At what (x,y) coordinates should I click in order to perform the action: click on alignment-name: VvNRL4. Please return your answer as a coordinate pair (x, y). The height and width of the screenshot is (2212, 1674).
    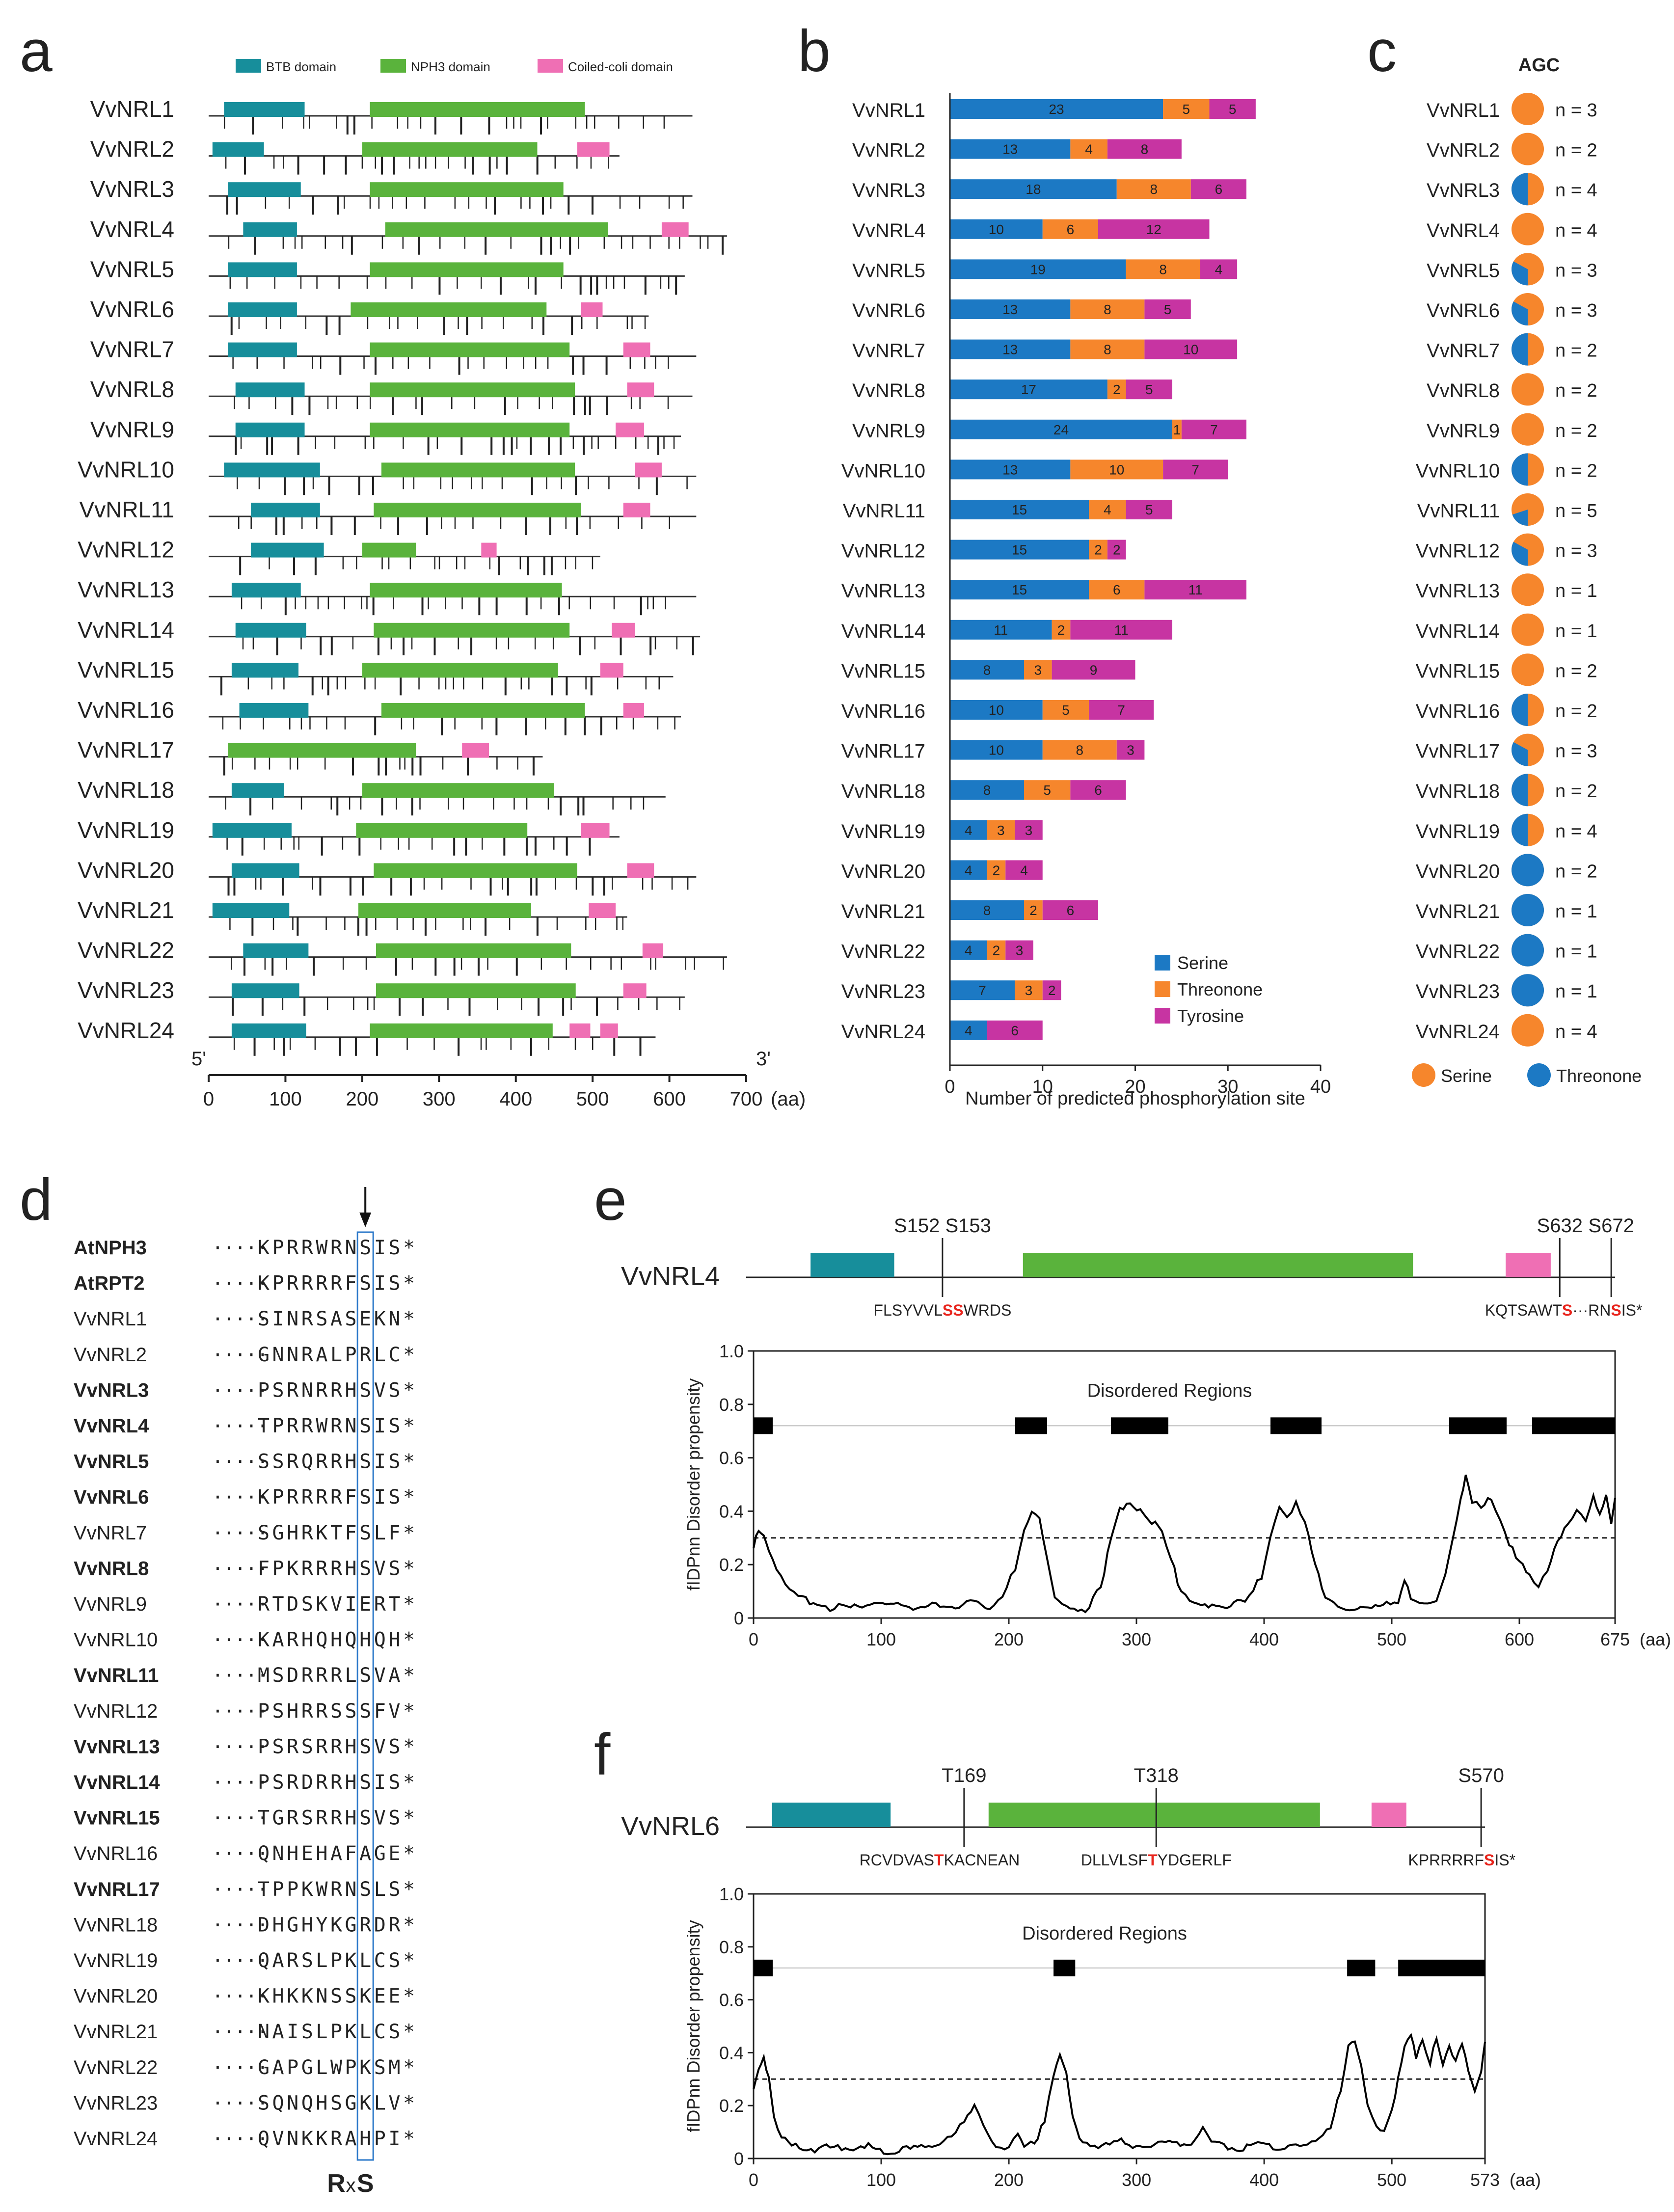
    Looking at the image, I should click on (112, 1426).